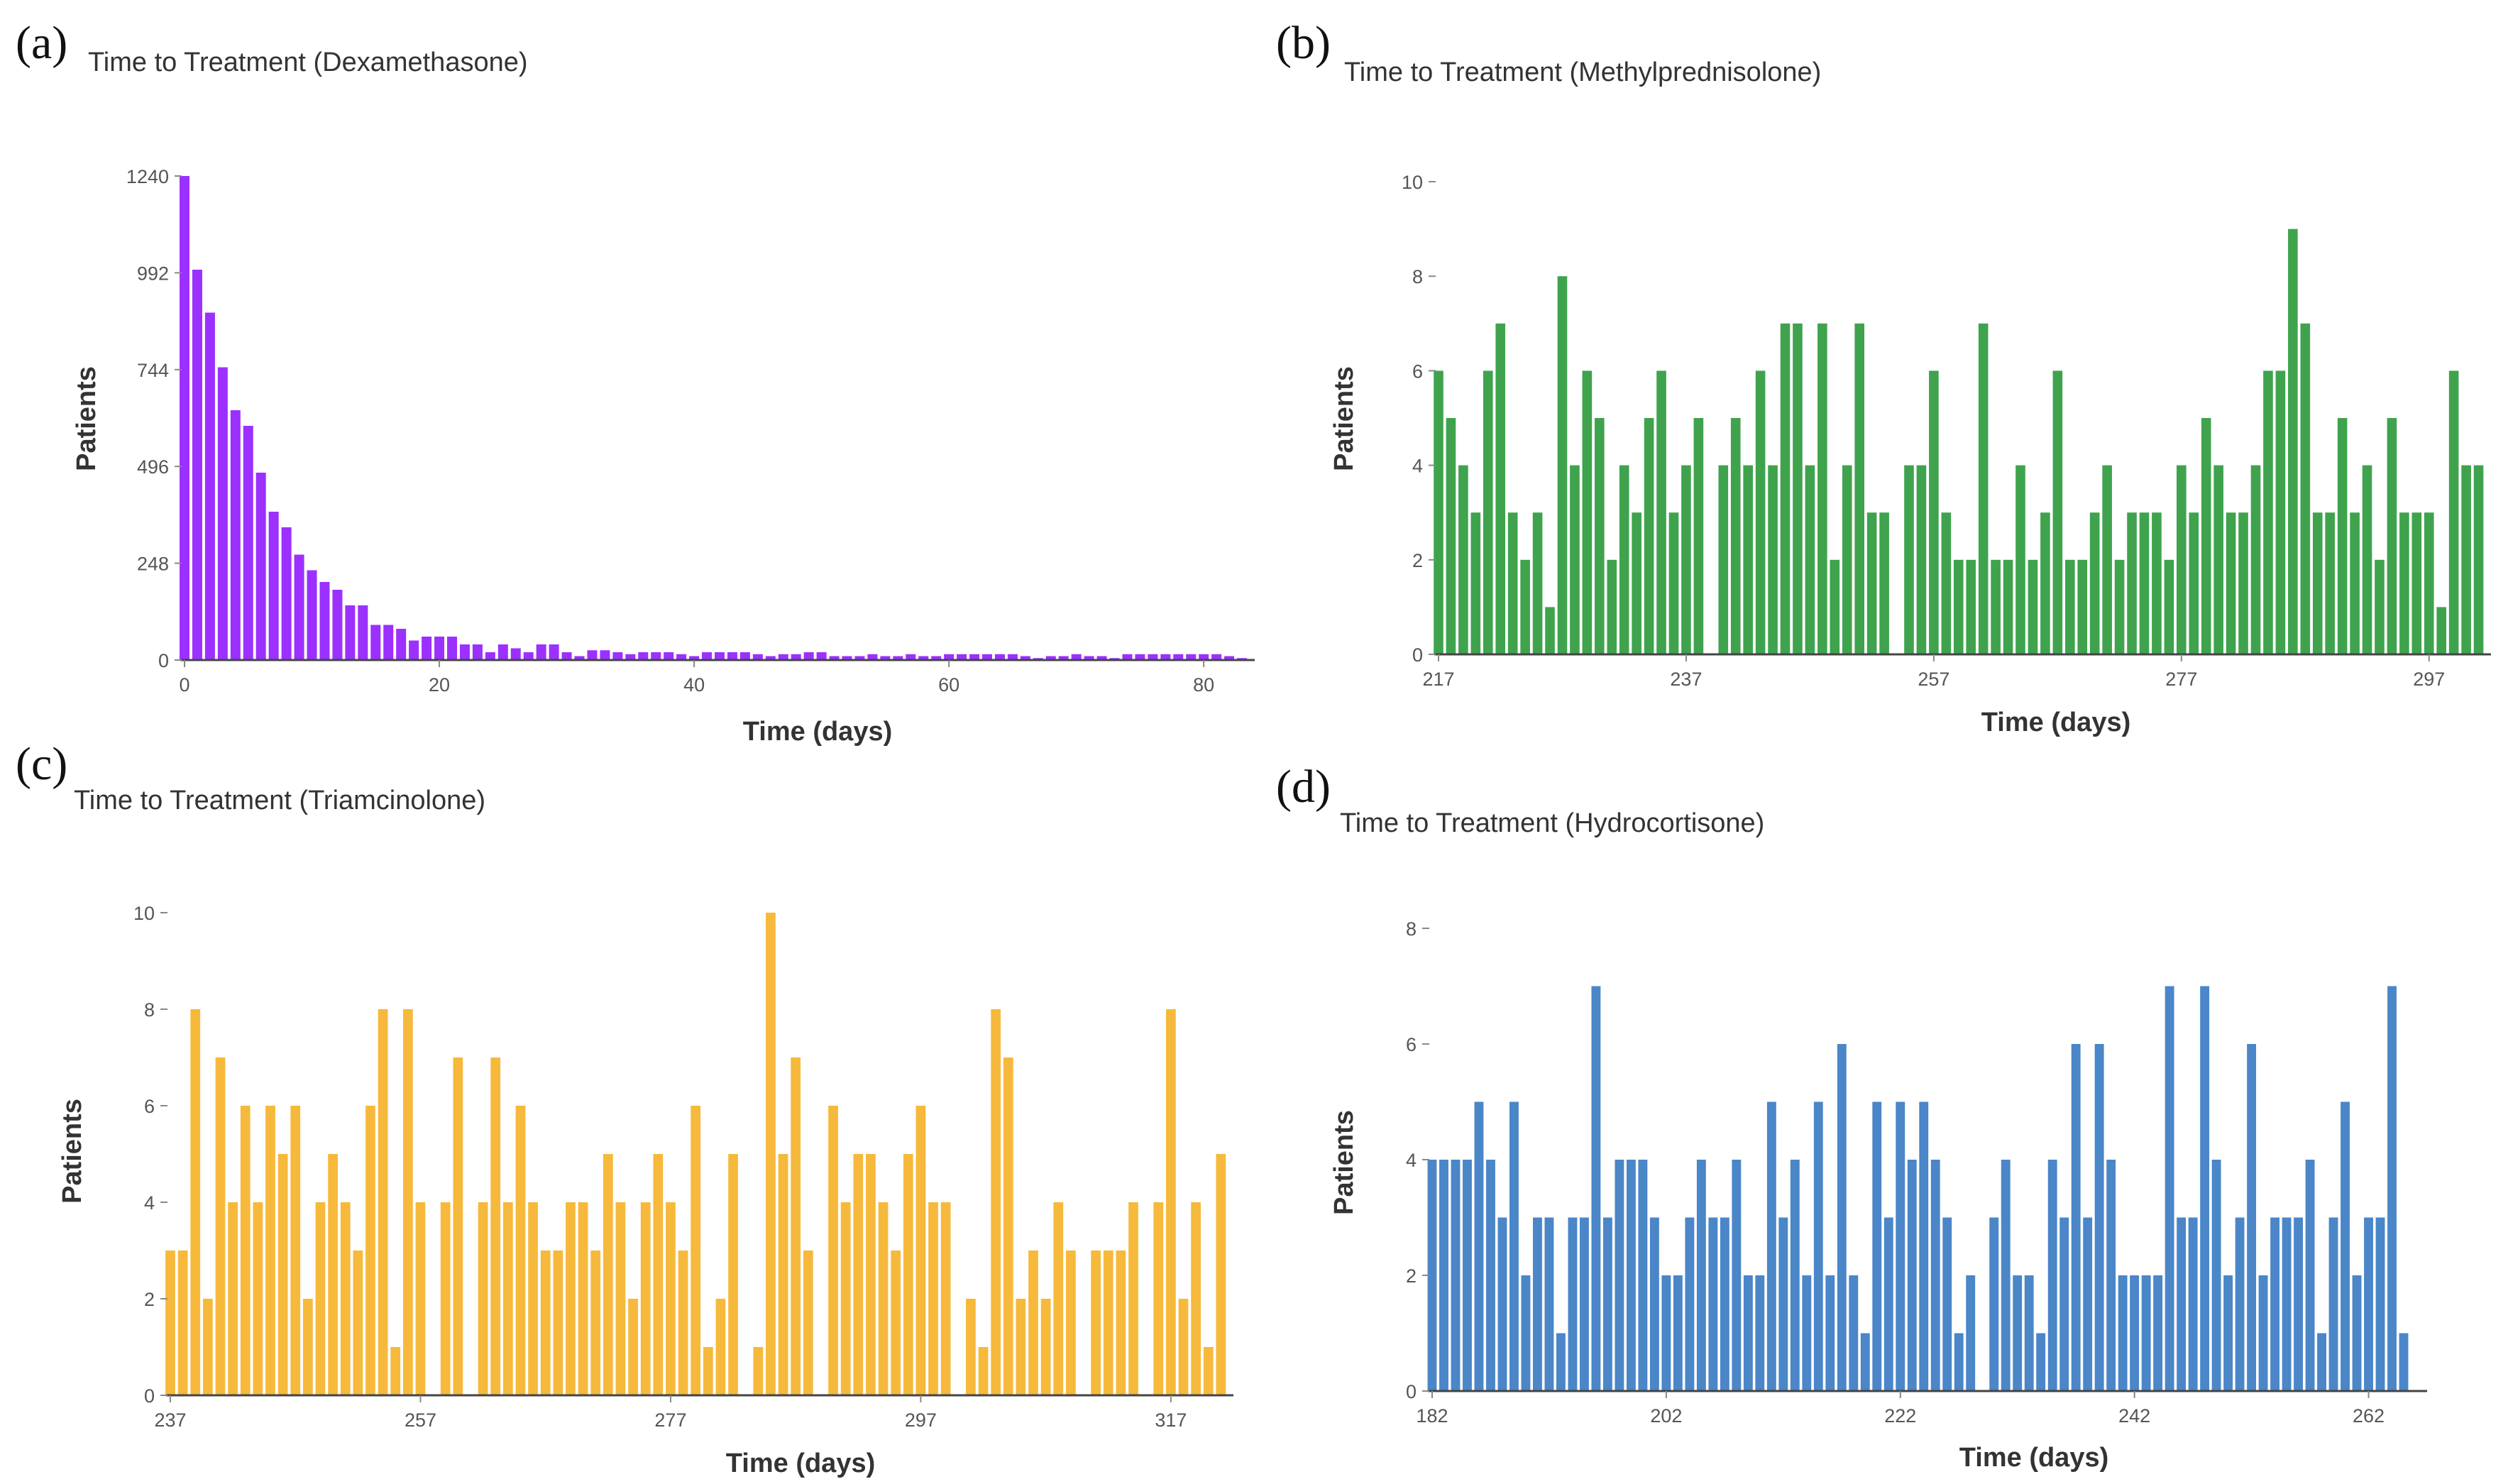 Image resolution: width=2508 pixels, height=1484 pixels. What do you see at coordinates (1666, 1416) in the screenshot?
I see `x-tick-label: 202` at bounding box center [1666, 1416].